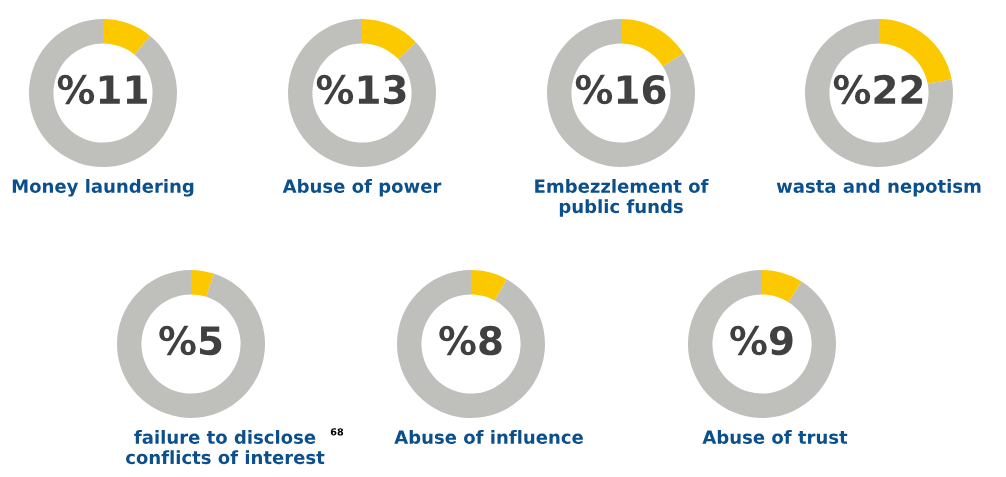  Describe the element at coordinates (775, 437) in the screenshot. I see `text: Abuse of trust` at that location.